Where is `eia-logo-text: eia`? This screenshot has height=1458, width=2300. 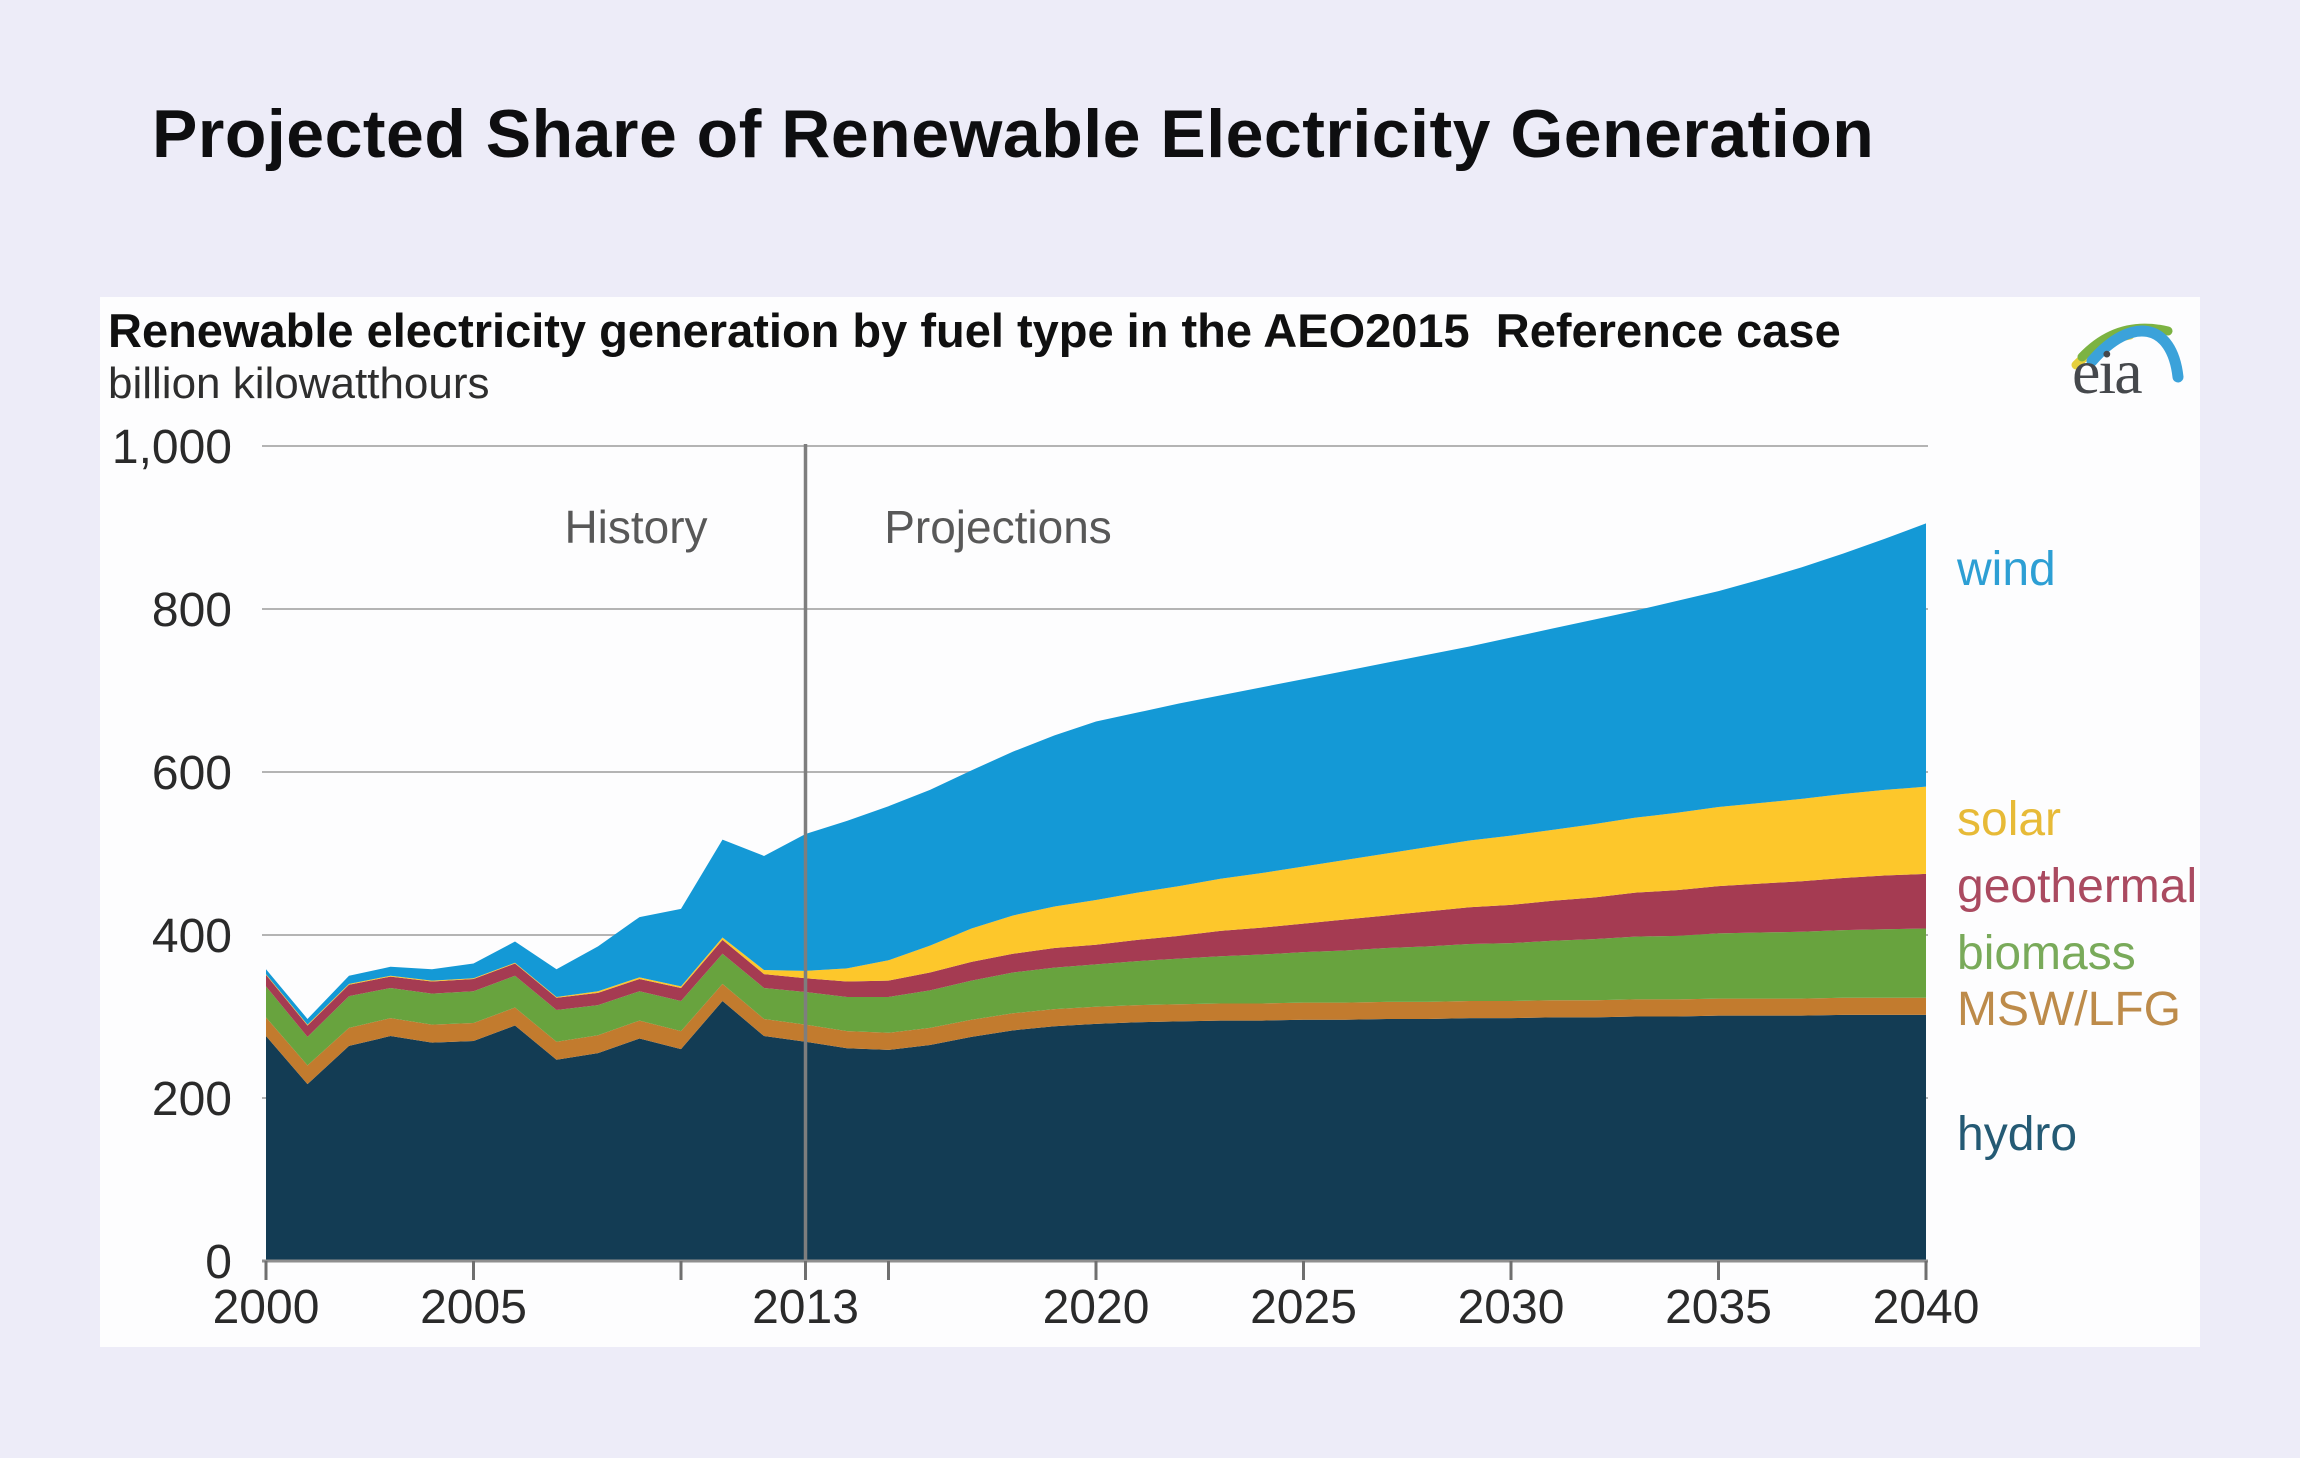 eia-logo-text: eia is located at coordinates (2107, 371).